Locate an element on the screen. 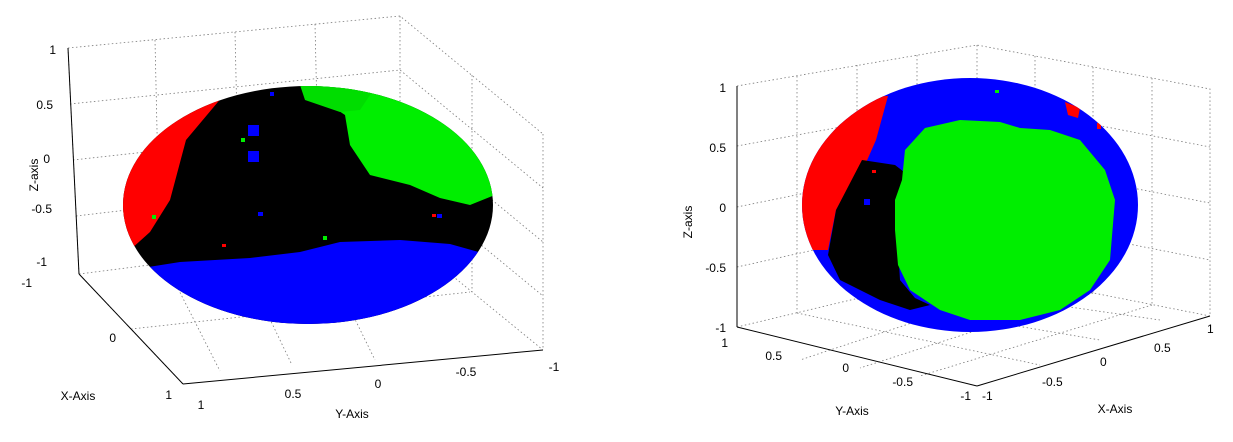  left-x-tick-1: 1 is located at coordinates (168, 395).